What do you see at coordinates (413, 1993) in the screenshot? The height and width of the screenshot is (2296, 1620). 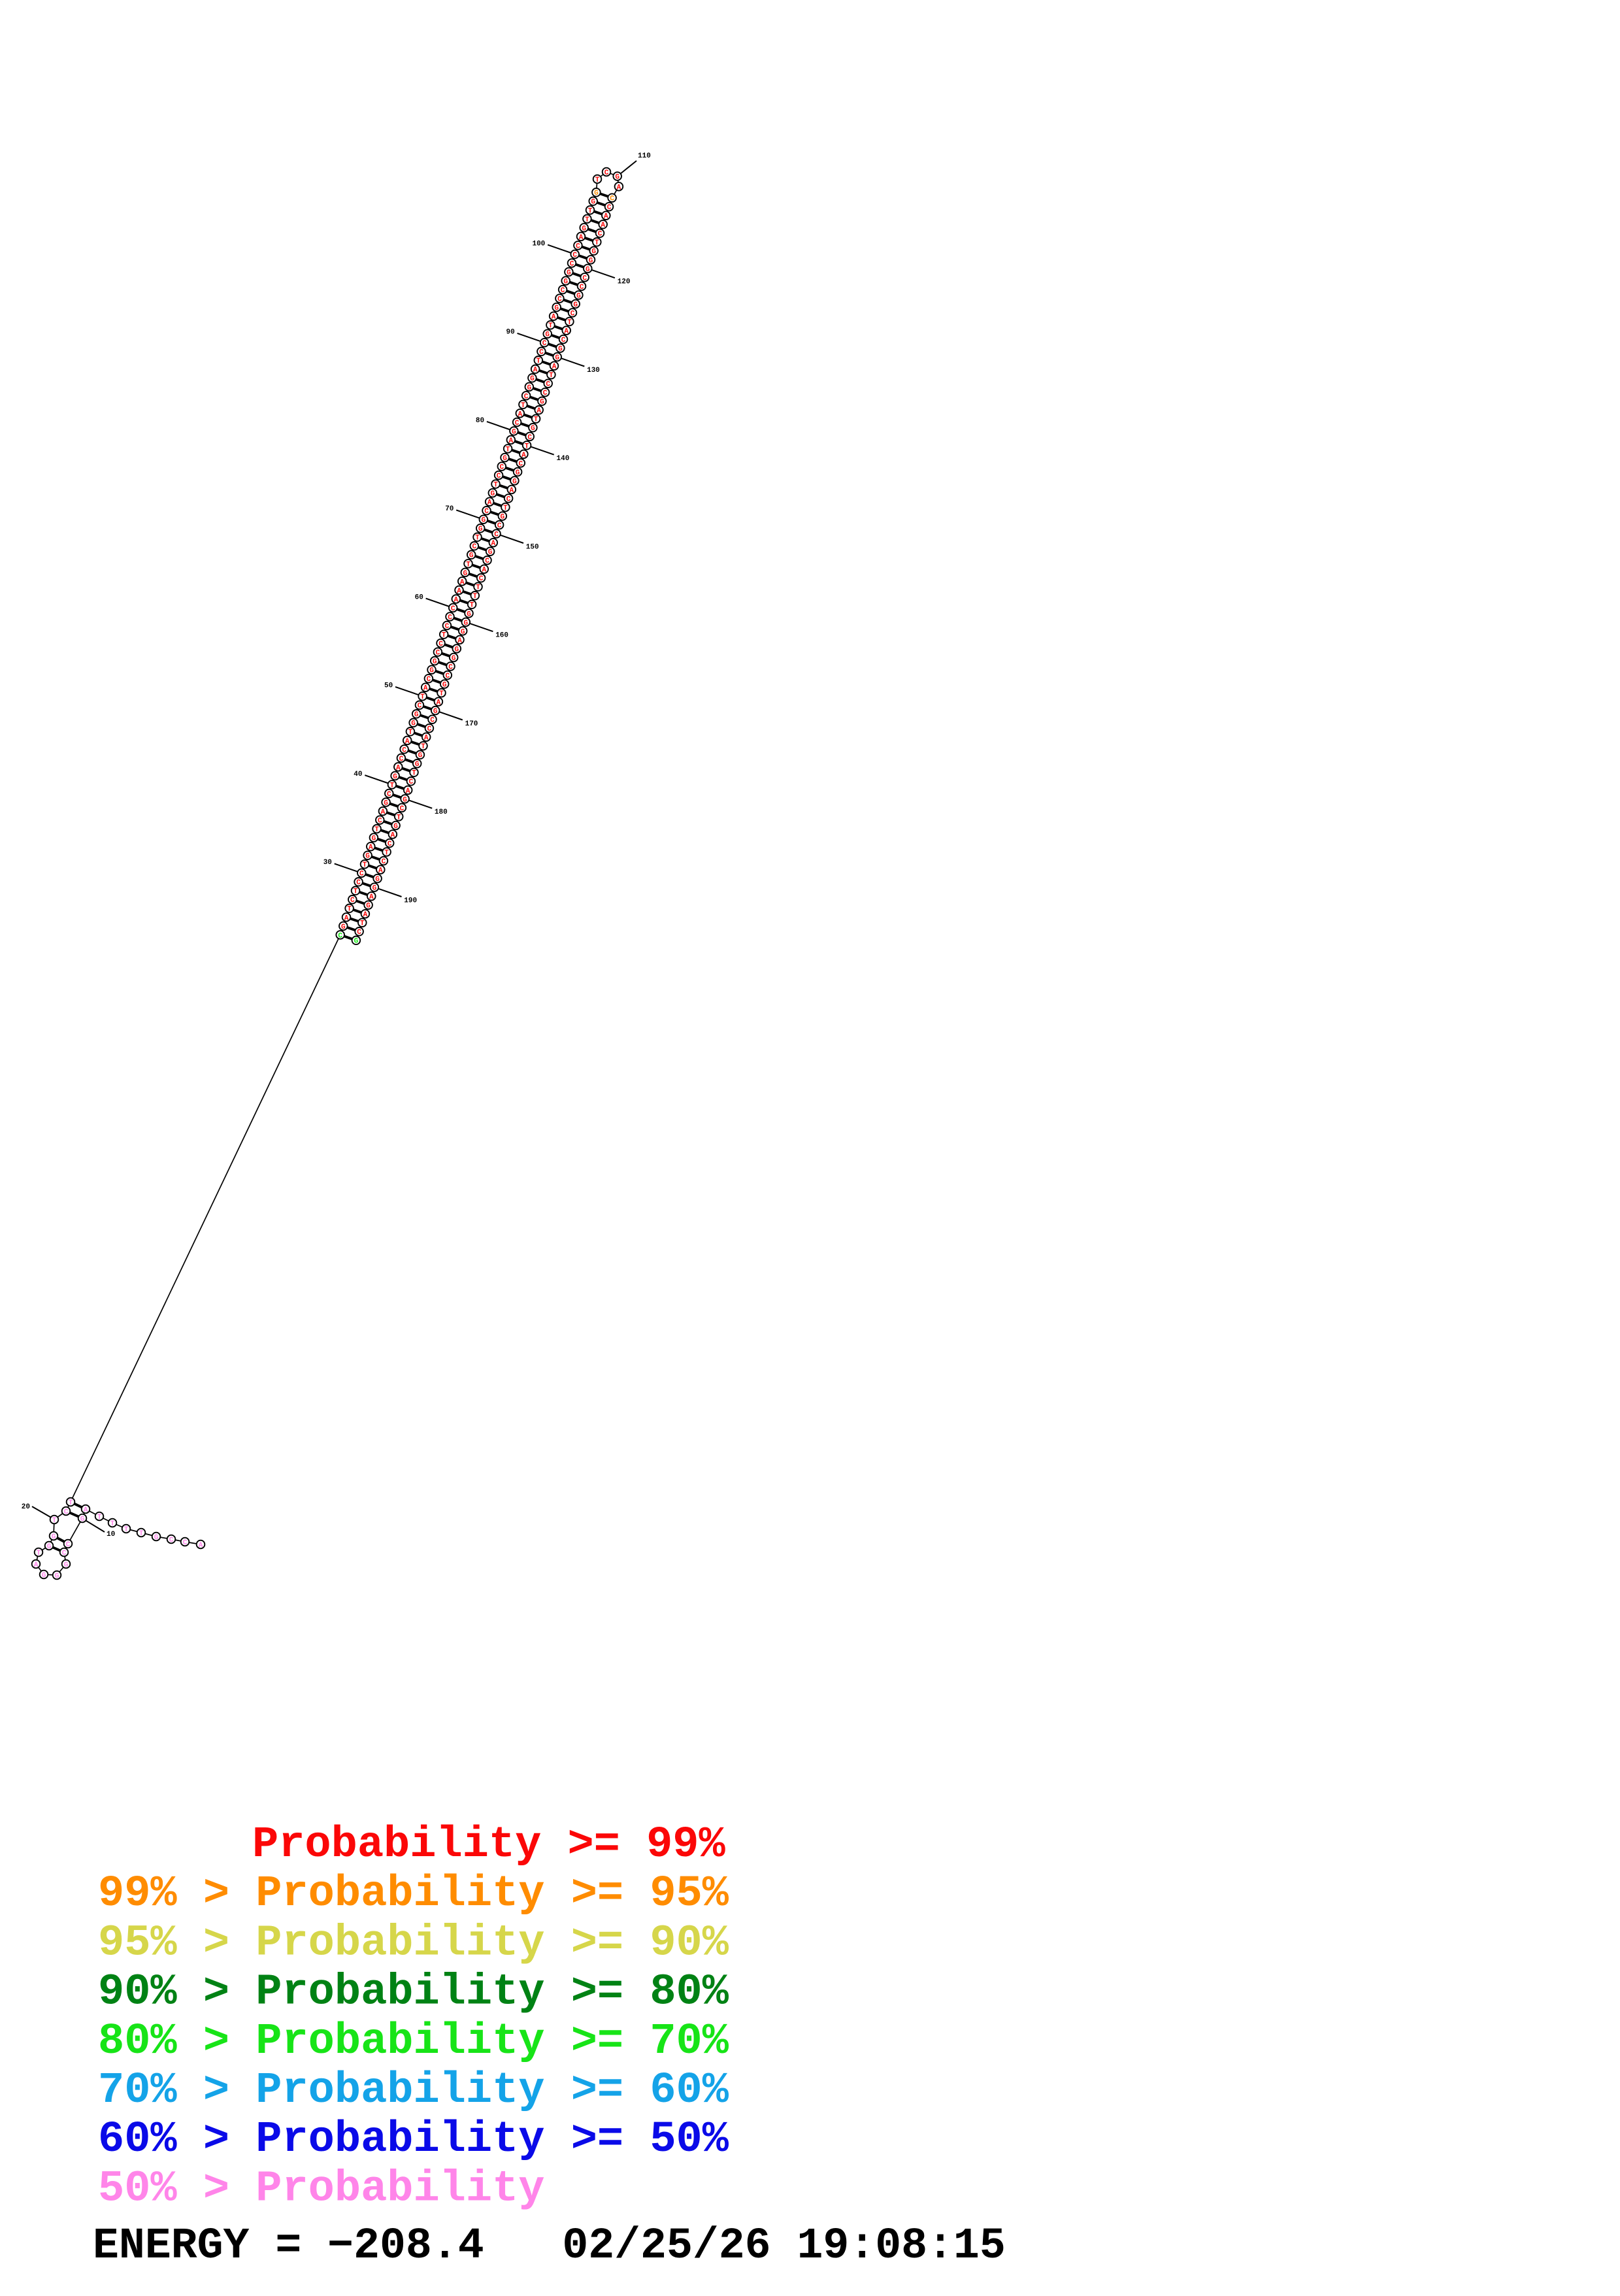 I see `svg-text: 90% > Probability >= 80%` at bounding box center [413, 1993].